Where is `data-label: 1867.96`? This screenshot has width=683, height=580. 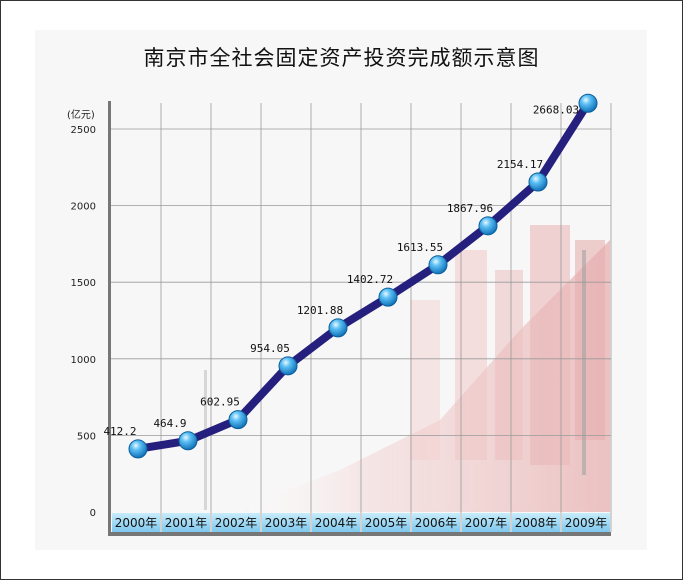 data-label: 1867.96 is located at coordinates (470, 208).